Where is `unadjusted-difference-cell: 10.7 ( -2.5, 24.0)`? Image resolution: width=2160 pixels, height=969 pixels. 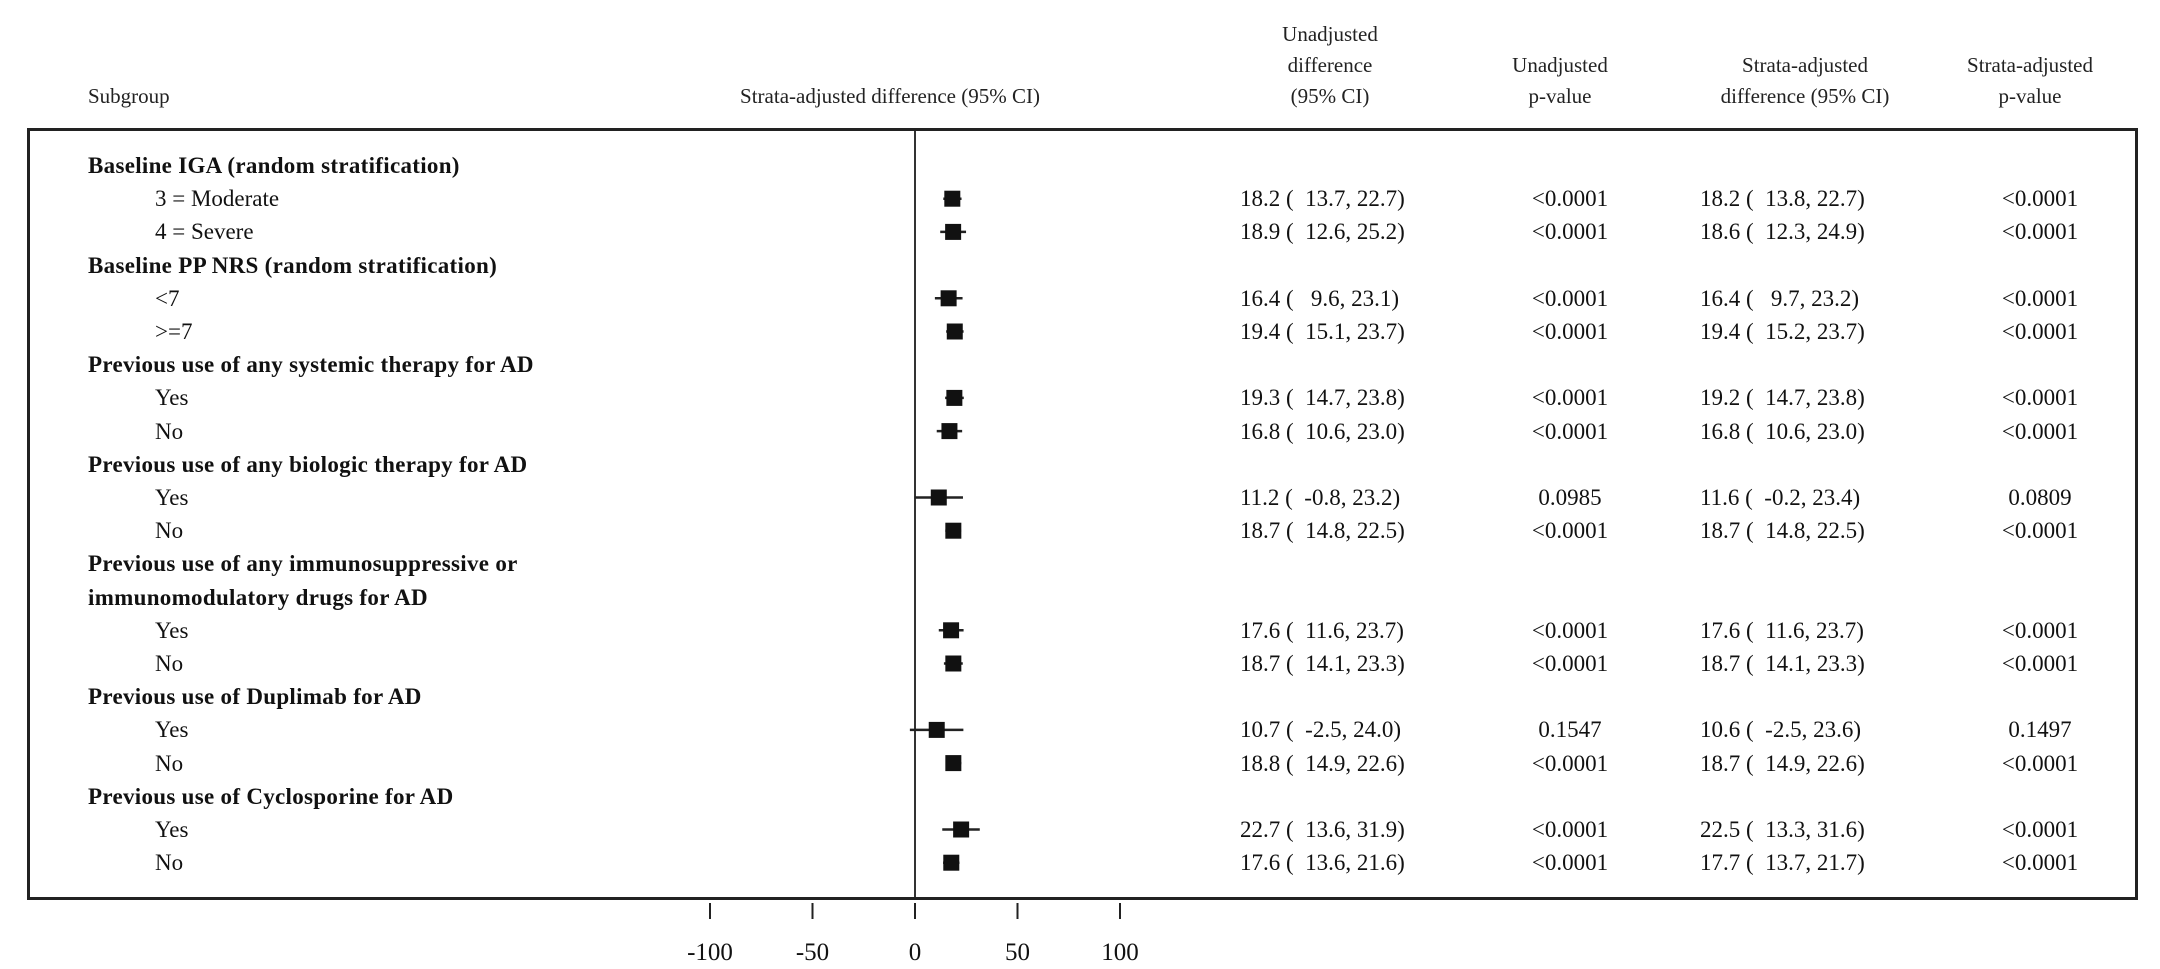 unadjusted-difference-cell: 10.7 ( -2.5, 24.0) is located at coordinates (1320, 730).